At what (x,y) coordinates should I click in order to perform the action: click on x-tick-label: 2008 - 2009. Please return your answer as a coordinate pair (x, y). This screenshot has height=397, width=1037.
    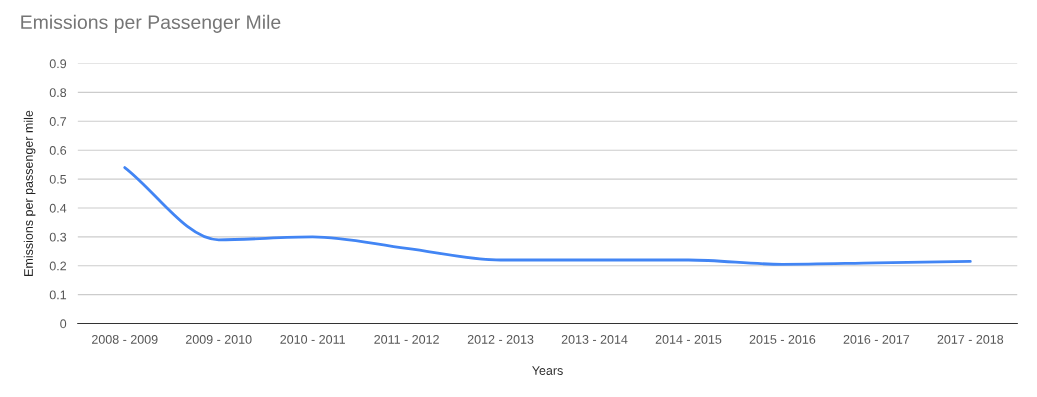
    Looking at the image, I should click on (125, 339).